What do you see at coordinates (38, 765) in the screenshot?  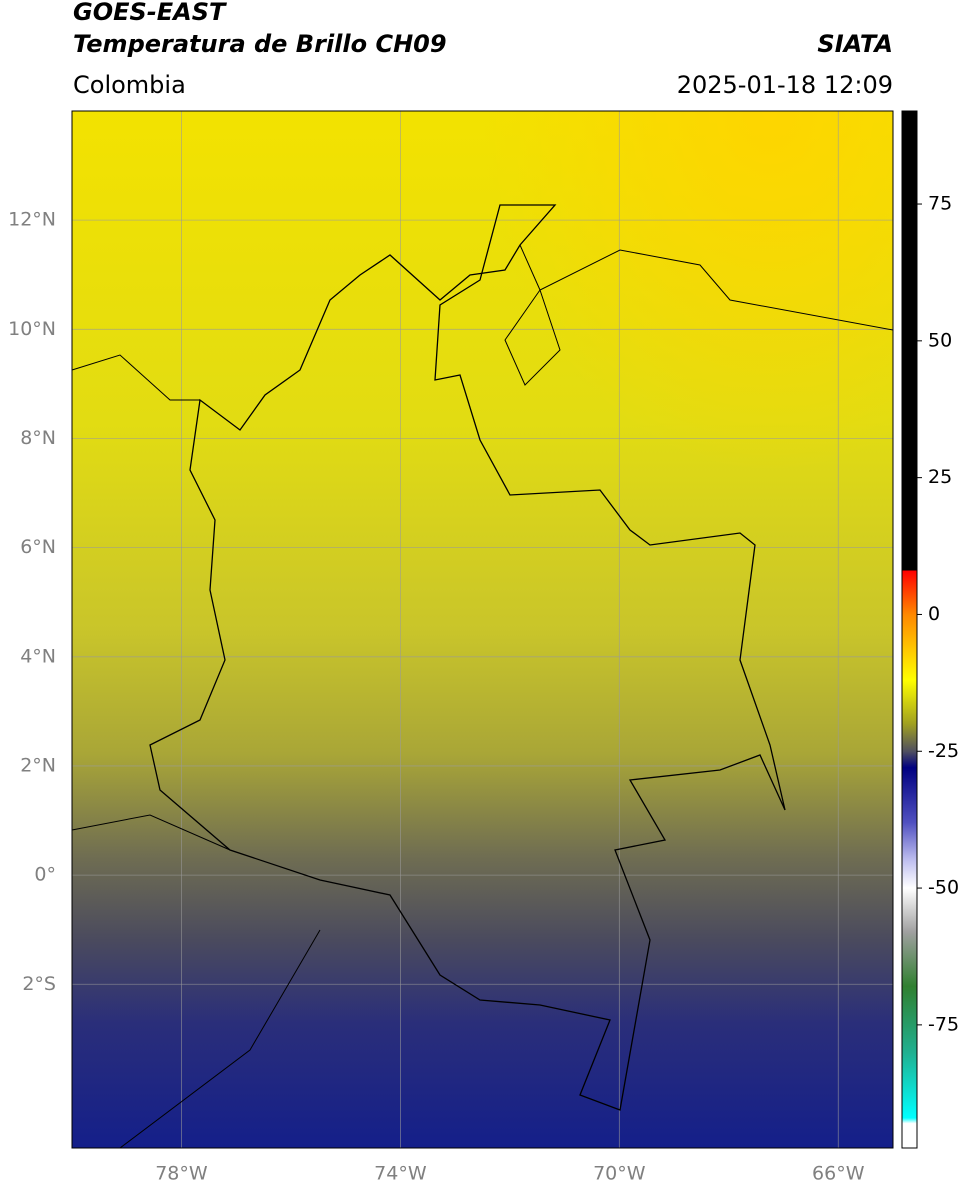 I see `y-tick-label: 2°N` at bounding box center [38, 765].